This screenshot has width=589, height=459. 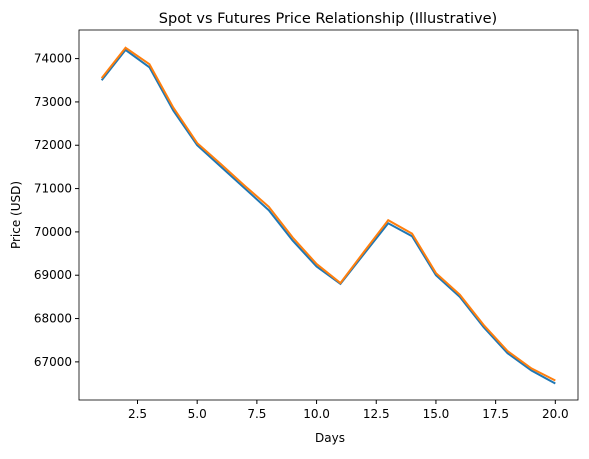 What do you see at coordinates (436, 414) in the screenshot?
I see `x-tick-label: 15.0` at bounding box center [436, 414].